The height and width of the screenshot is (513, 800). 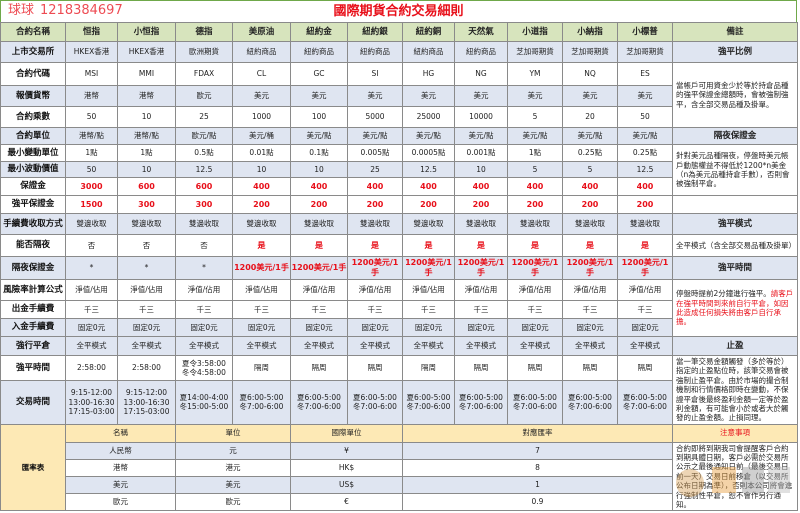 I want to click on column-header: 天然氣, so click(x=481, y=32).